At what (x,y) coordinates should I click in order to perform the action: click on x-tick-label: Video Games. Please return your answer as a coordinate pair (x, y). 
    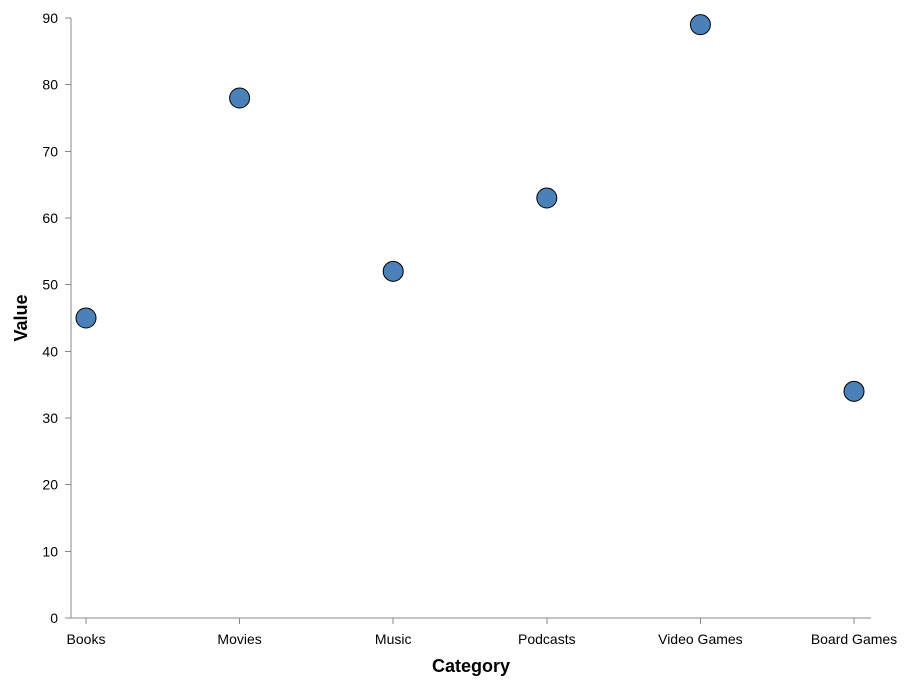
    Looking at the image, I should click on (700, 639).